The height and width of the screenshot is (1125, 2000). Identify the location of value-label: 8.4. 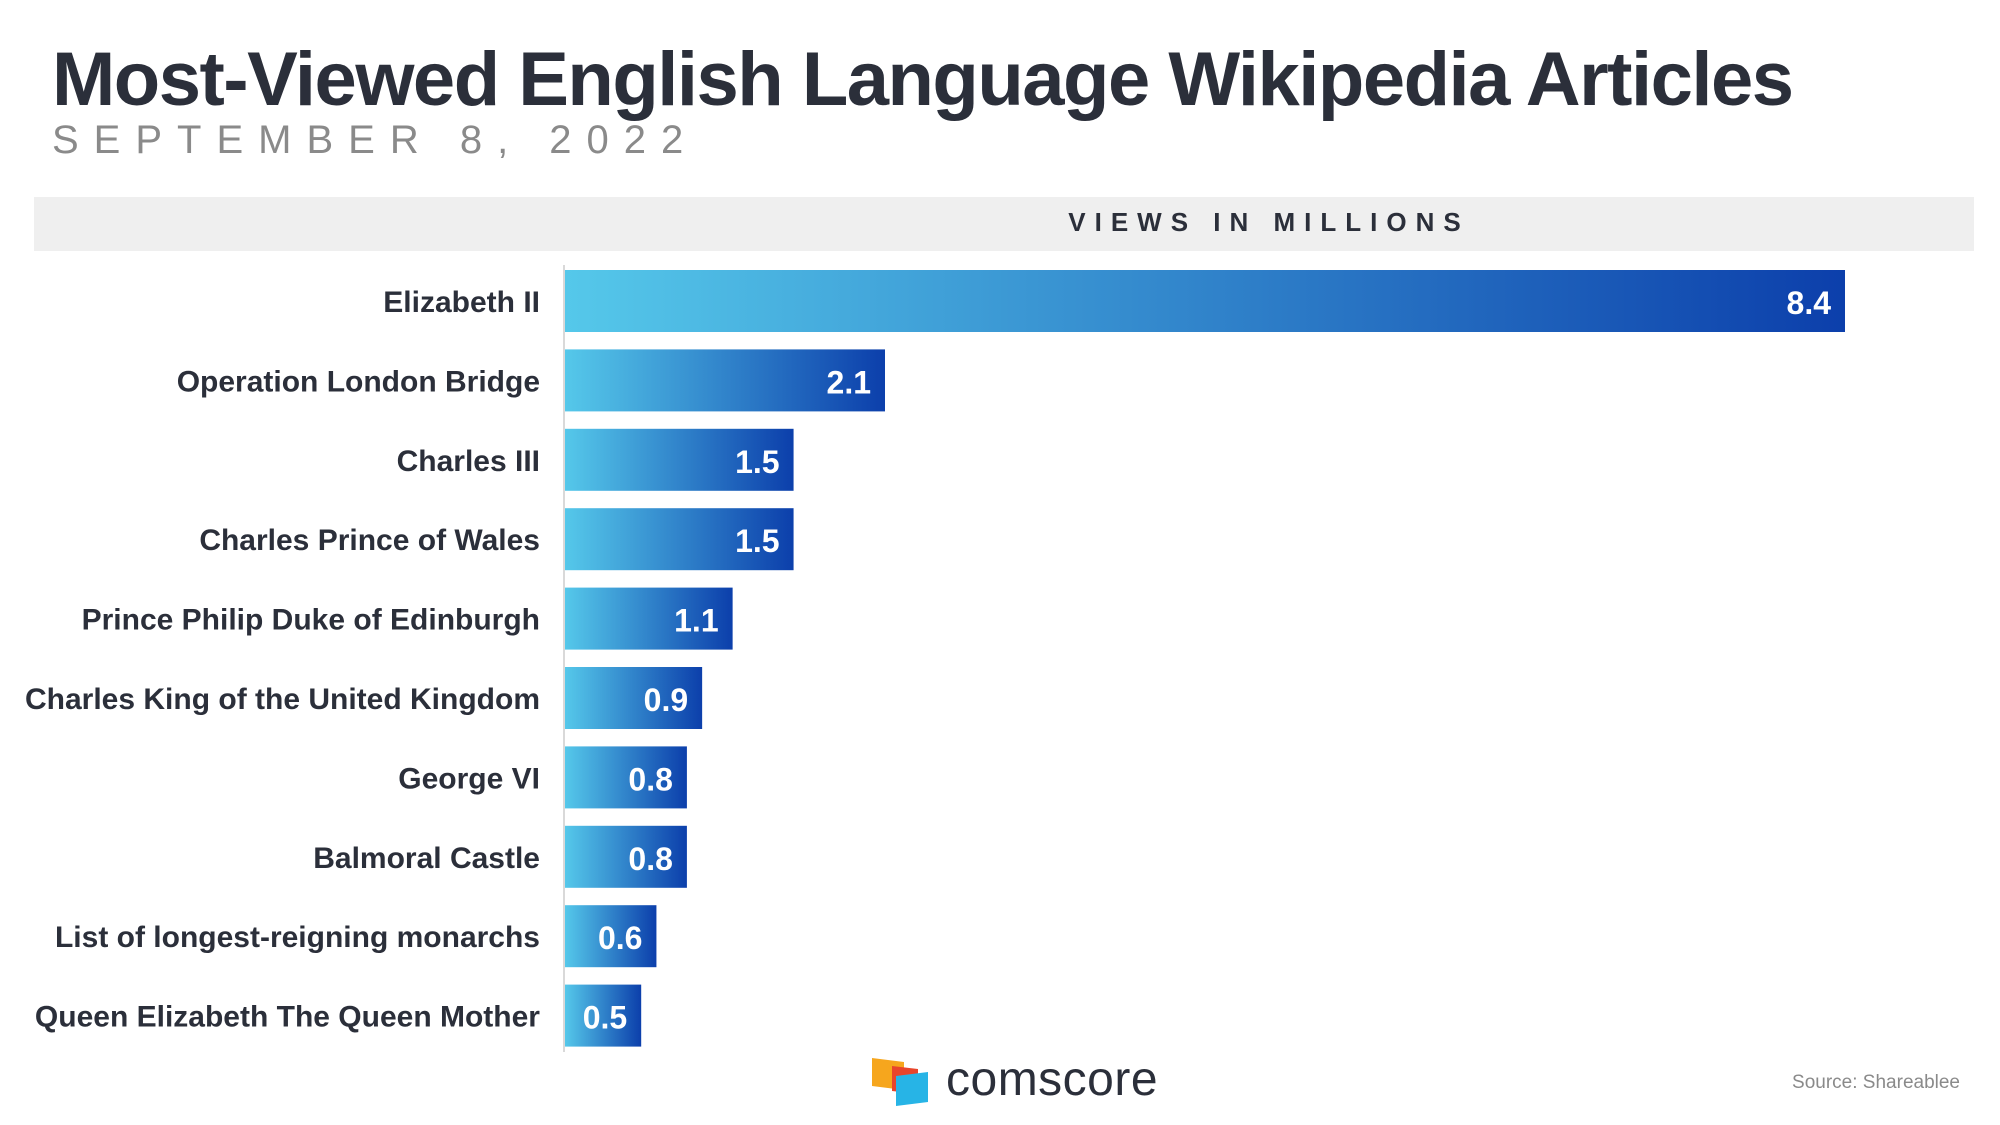
(1809, 303).